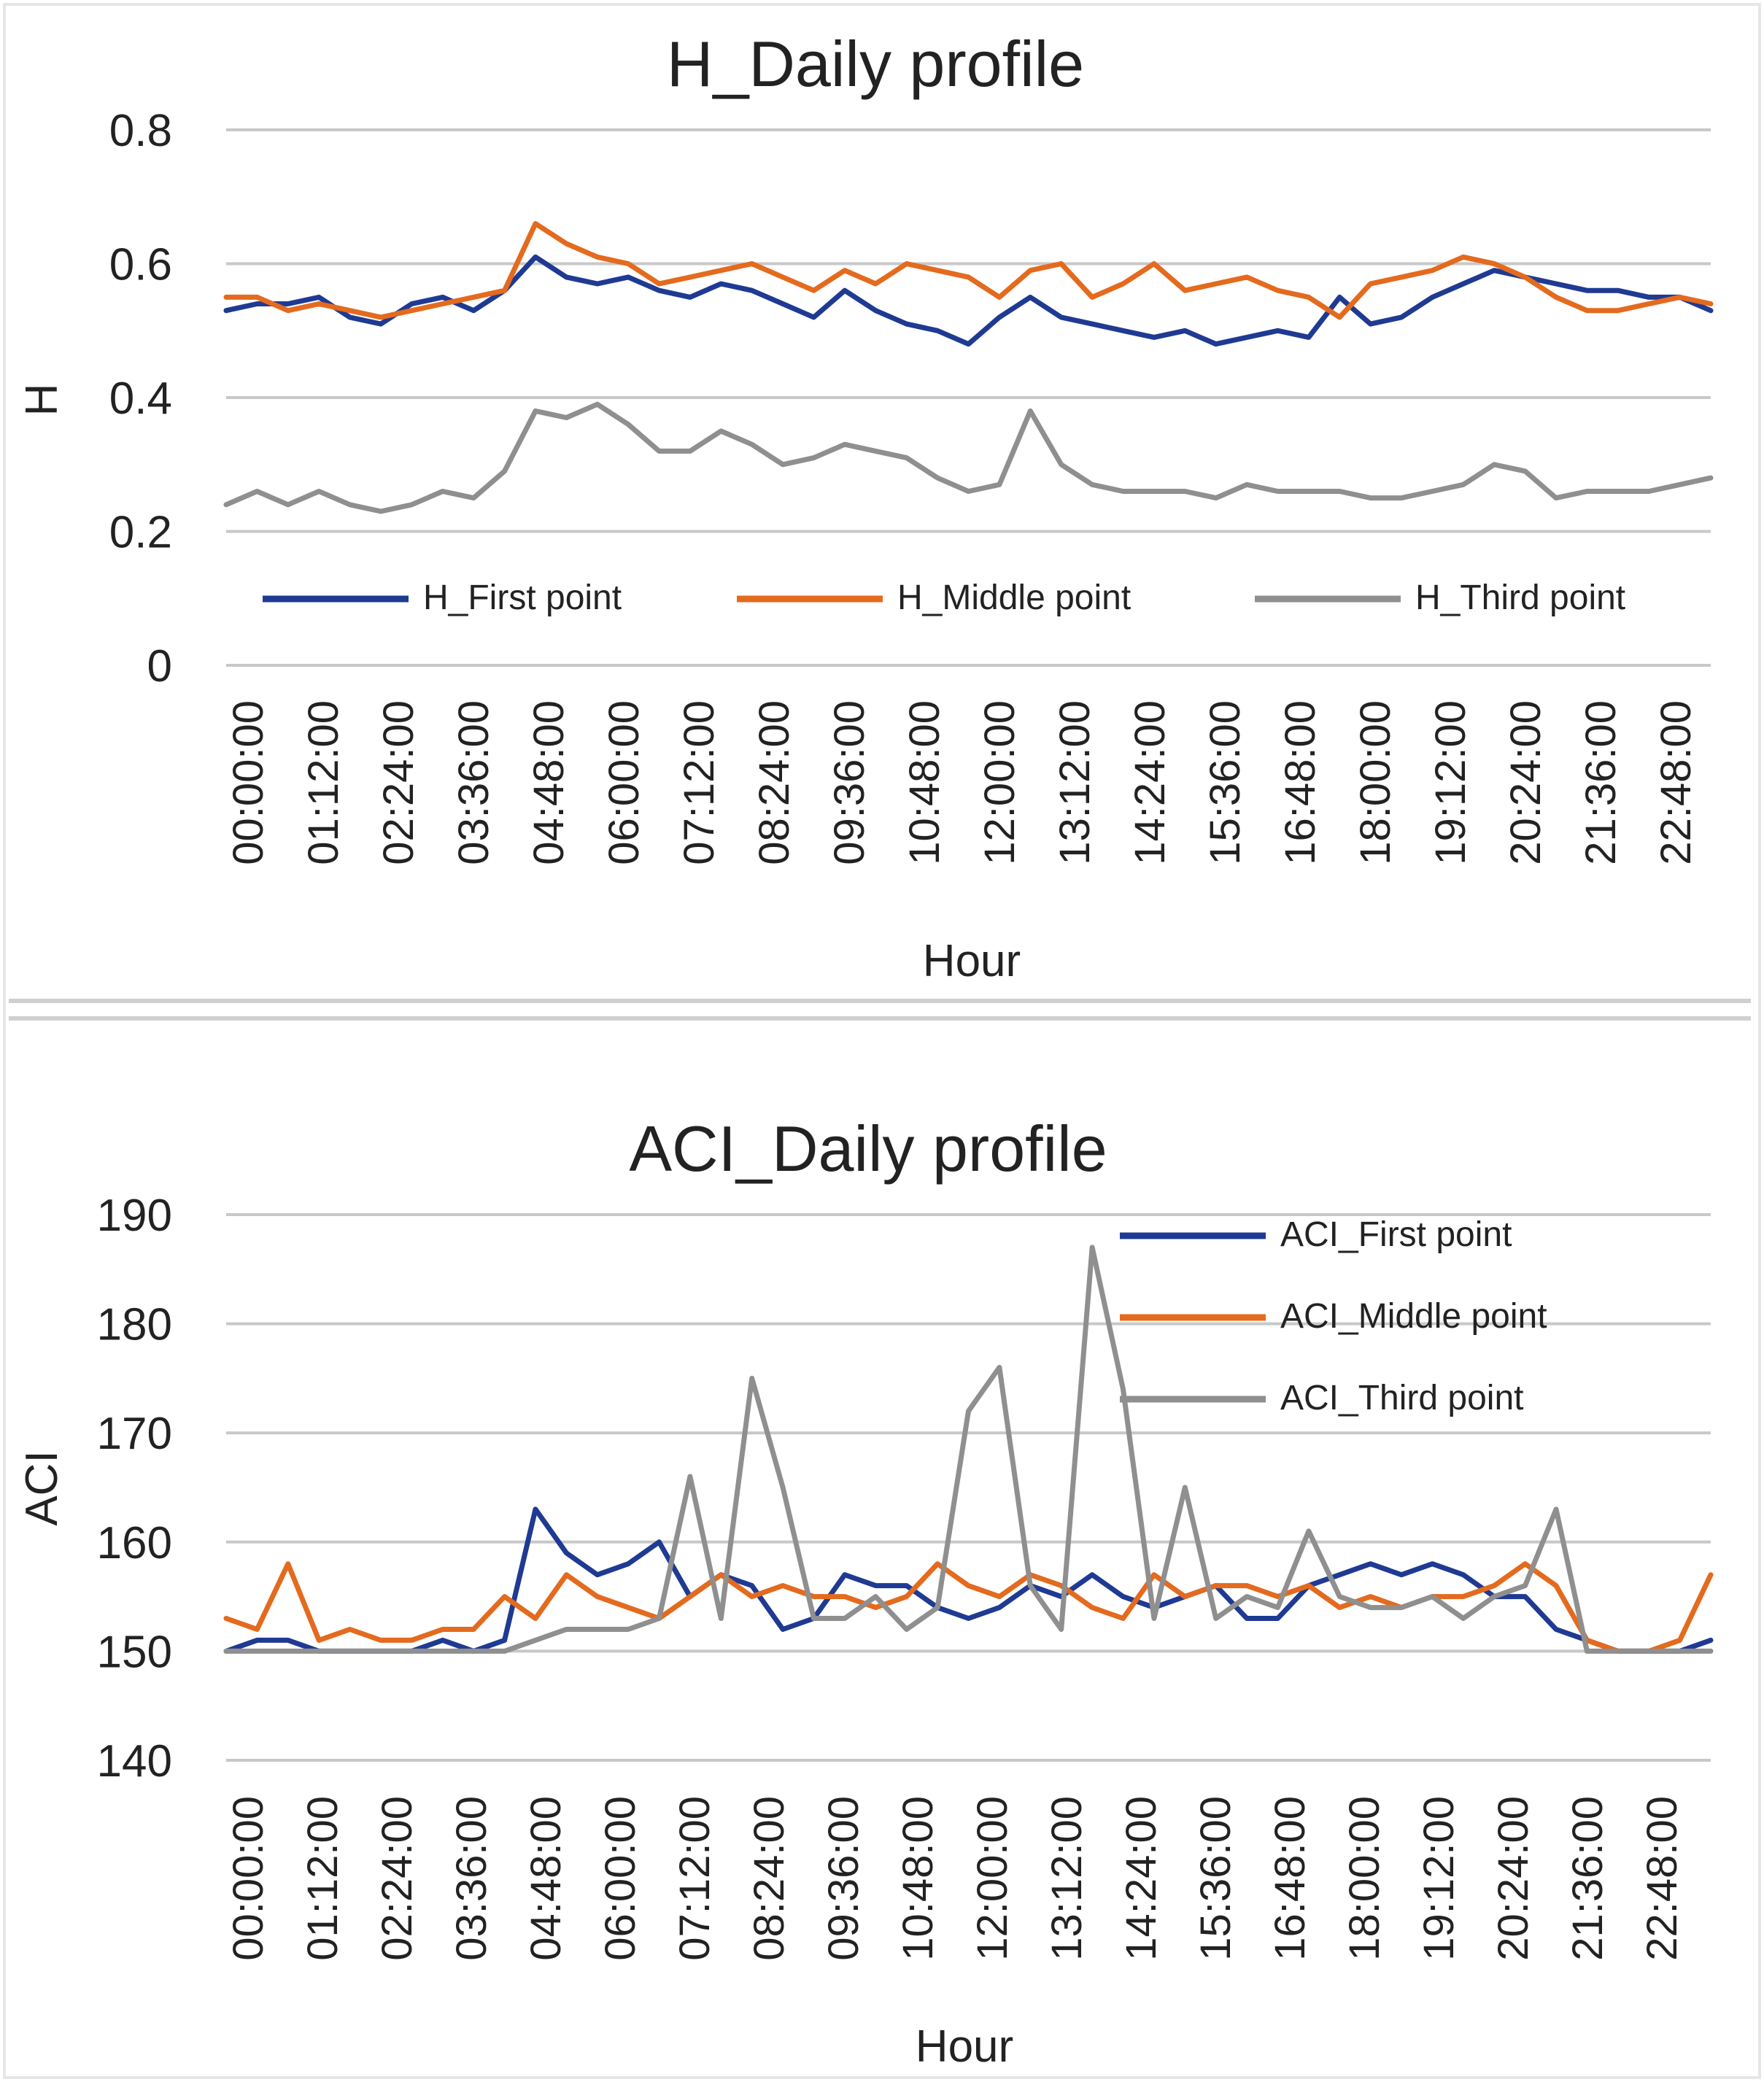 This screenshot has width=1764, height=2082. I want to click on series-line-first, so click(969, 300).